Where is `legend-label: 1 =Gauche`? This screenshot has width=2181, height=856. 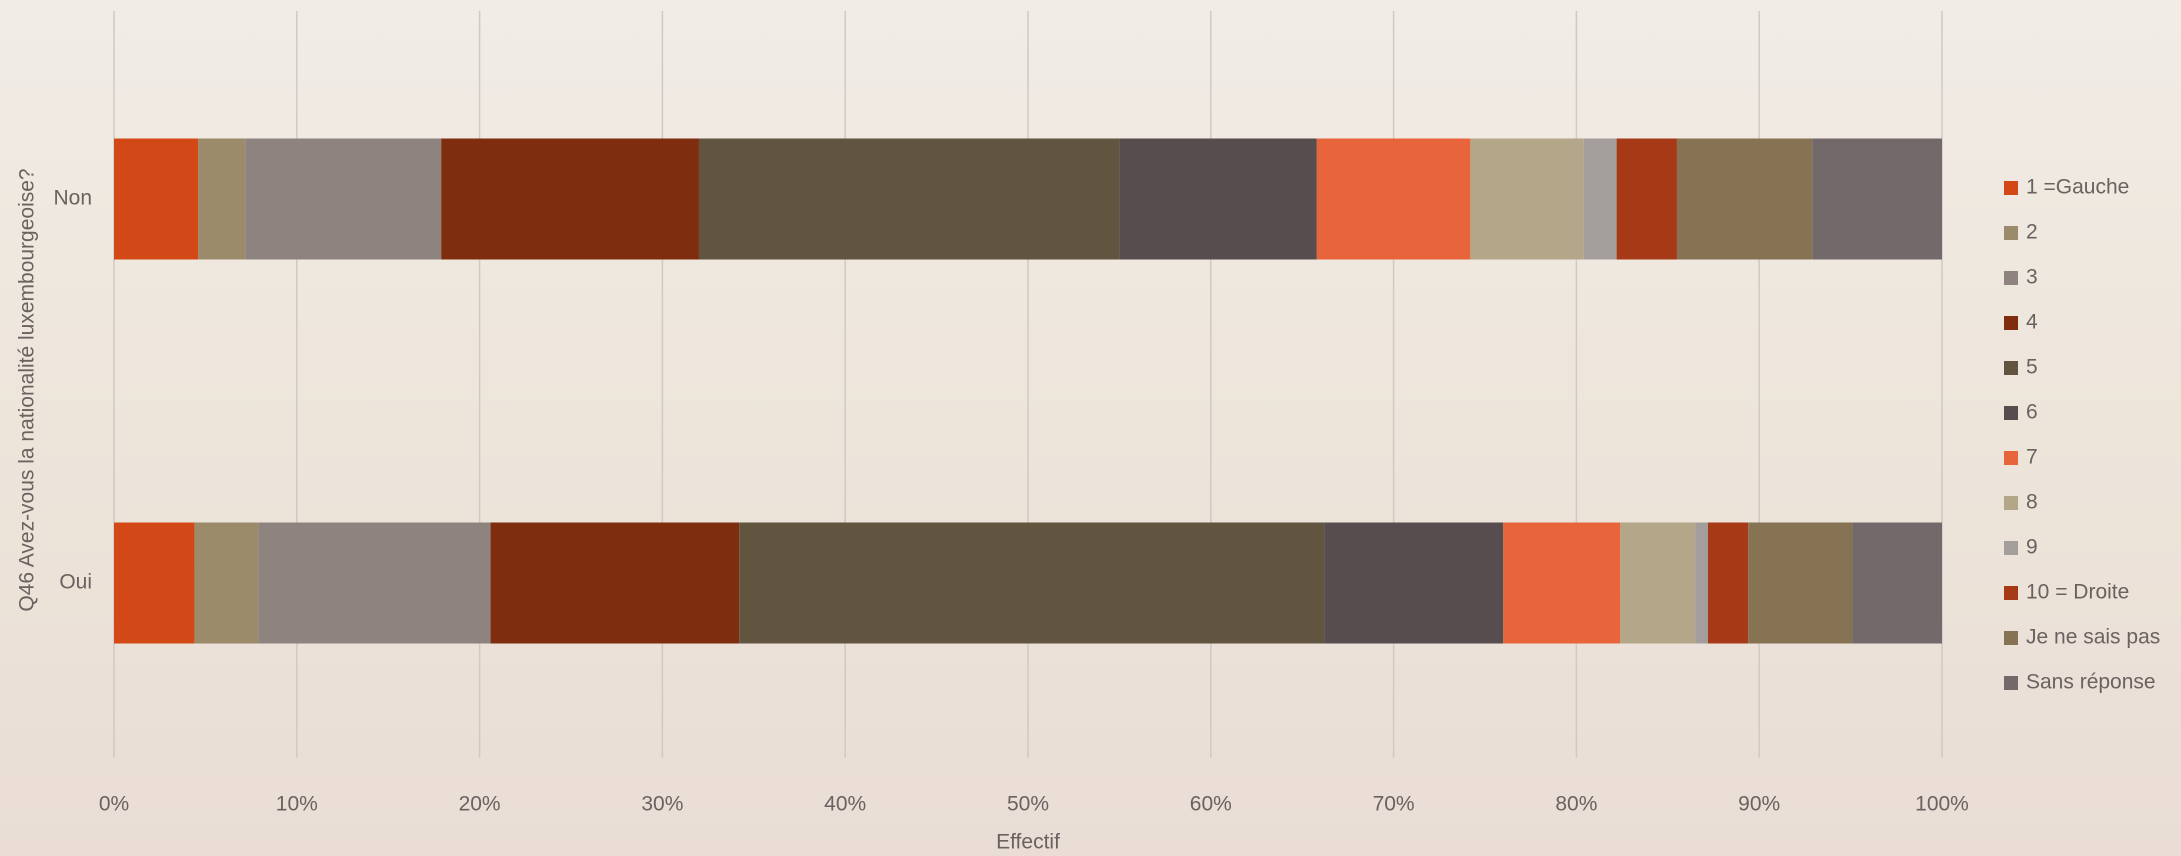
legend-label: 1 =Gauche is located at coordinates (2077, 187).